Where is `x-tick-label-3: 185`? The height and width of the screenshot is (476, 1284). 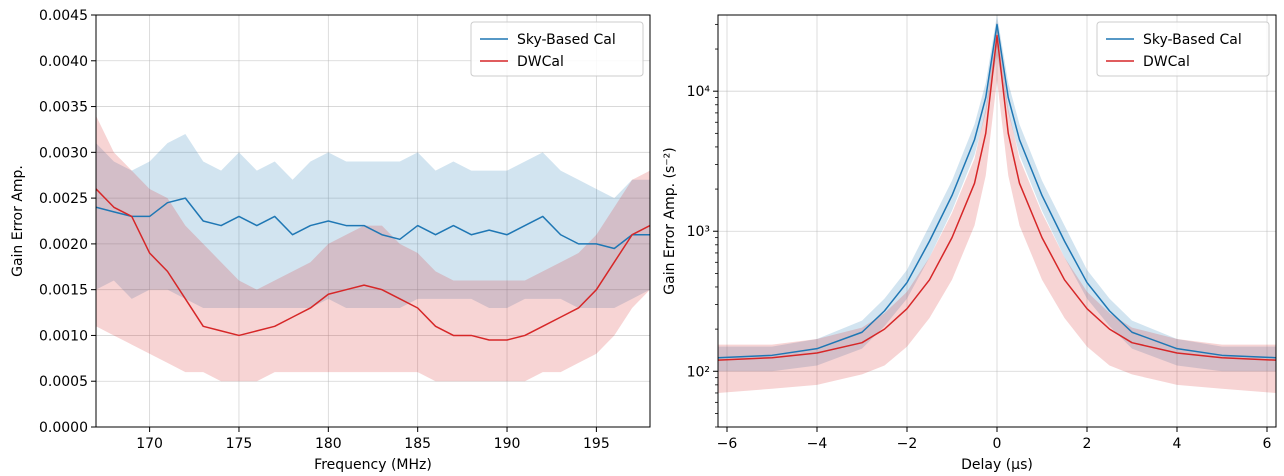
x-tick-label-3: 185 is located at coordinates (417, 444).